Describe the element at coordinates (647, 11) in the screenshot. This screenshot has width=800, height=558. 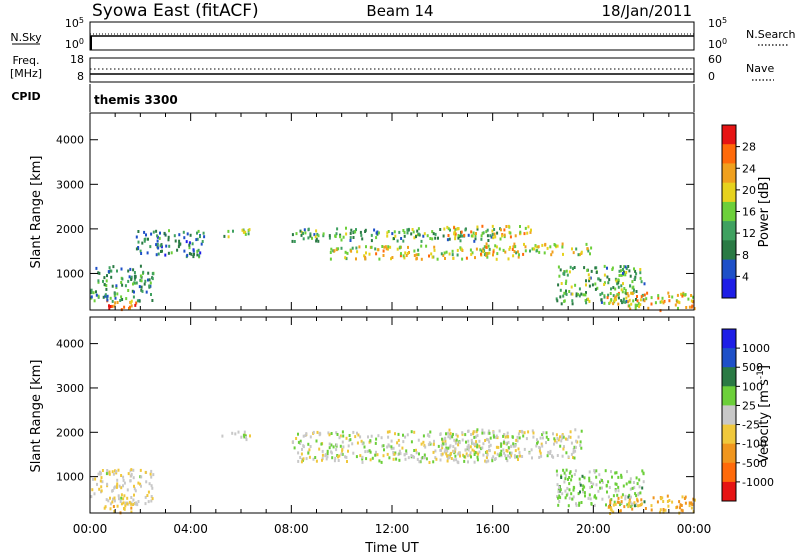
I see `date-title: 18/Jan/2011` at that location.